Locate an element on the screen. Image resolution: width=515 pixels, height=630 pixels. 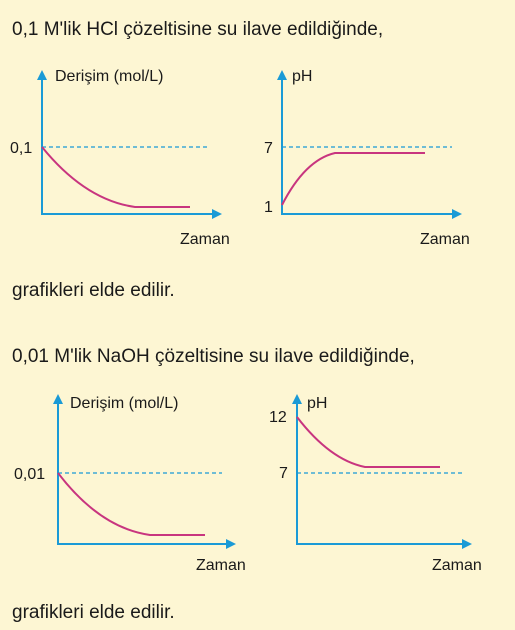
tick-label: 0,01 is located at coordinates (29, 474).